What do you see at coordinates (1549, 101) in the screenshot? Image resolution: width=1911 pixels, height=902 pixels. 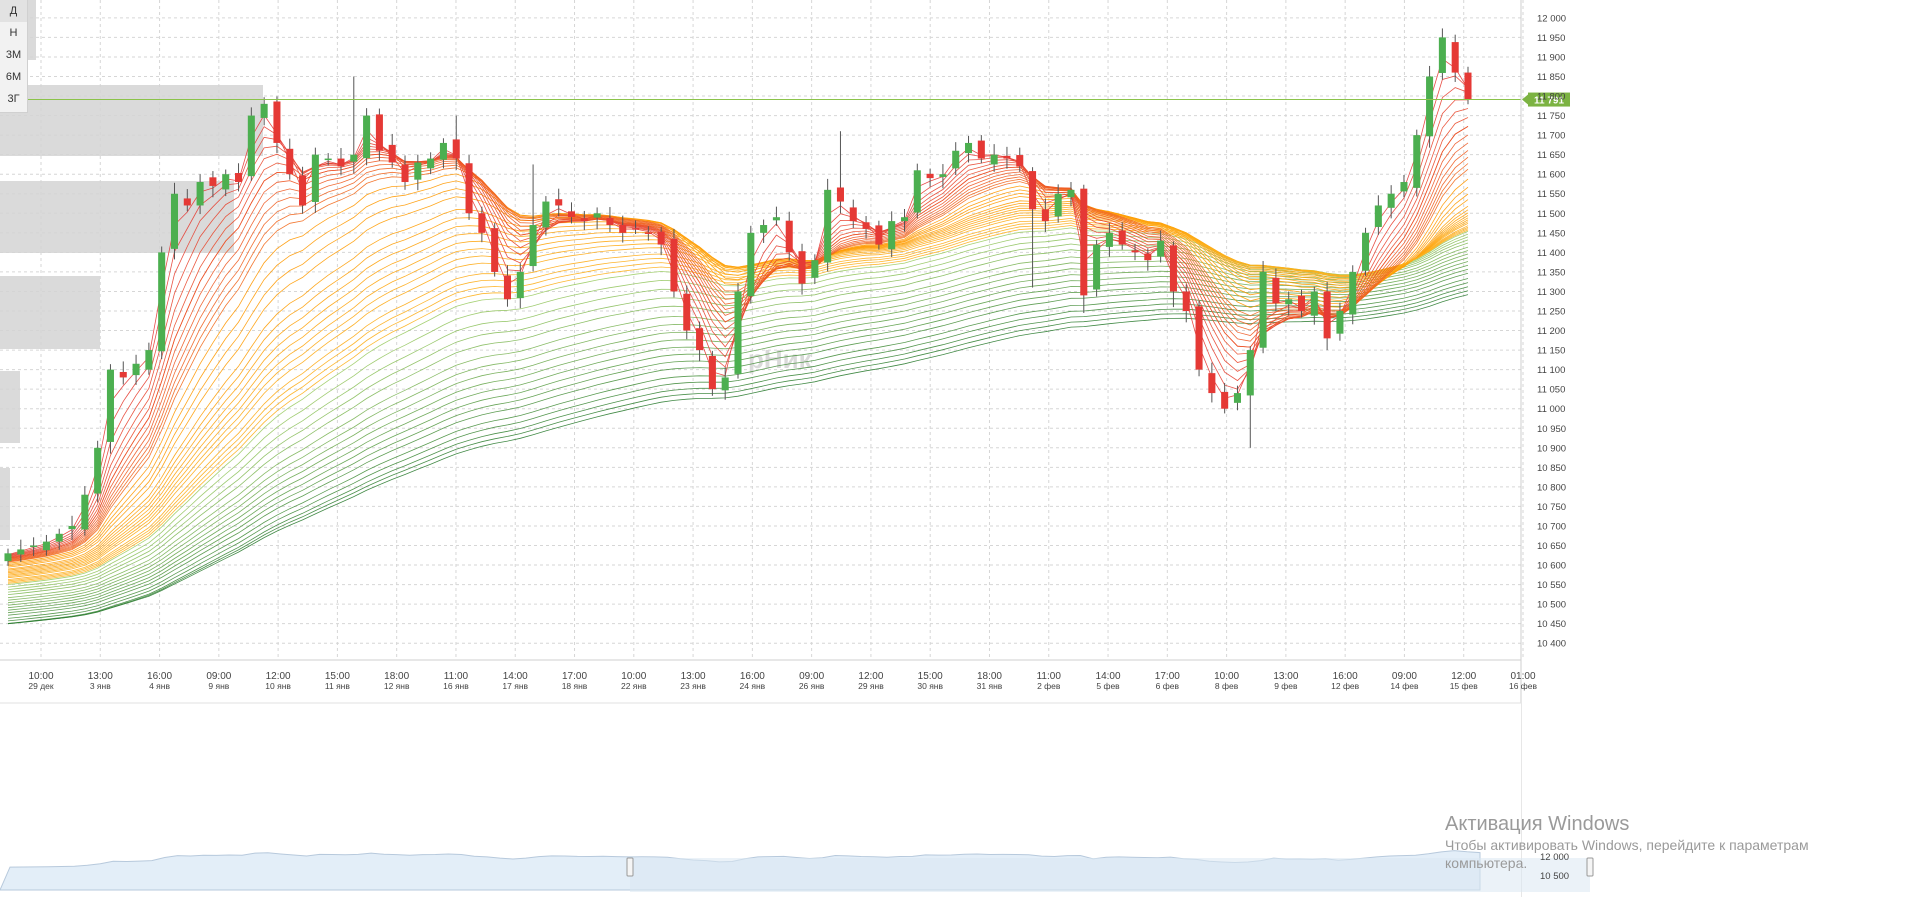 I see `last-price-label: 11 791` at bounding box center [1549, 101].